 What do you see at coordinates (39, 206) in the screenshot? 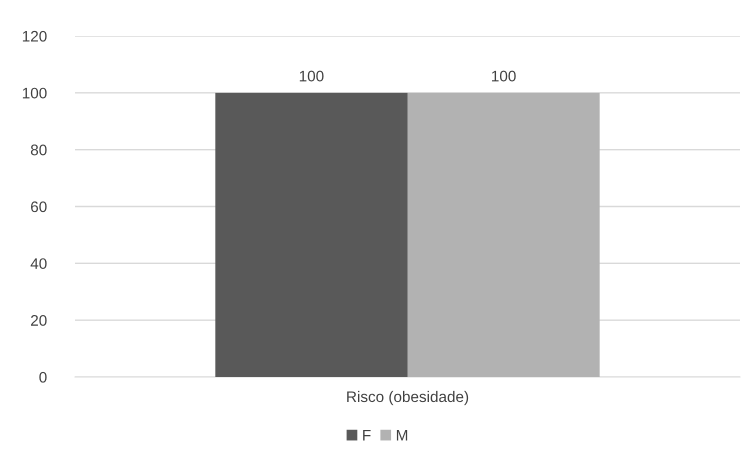
I see `y-tick-label: 60` at bounding box center [39, 206].